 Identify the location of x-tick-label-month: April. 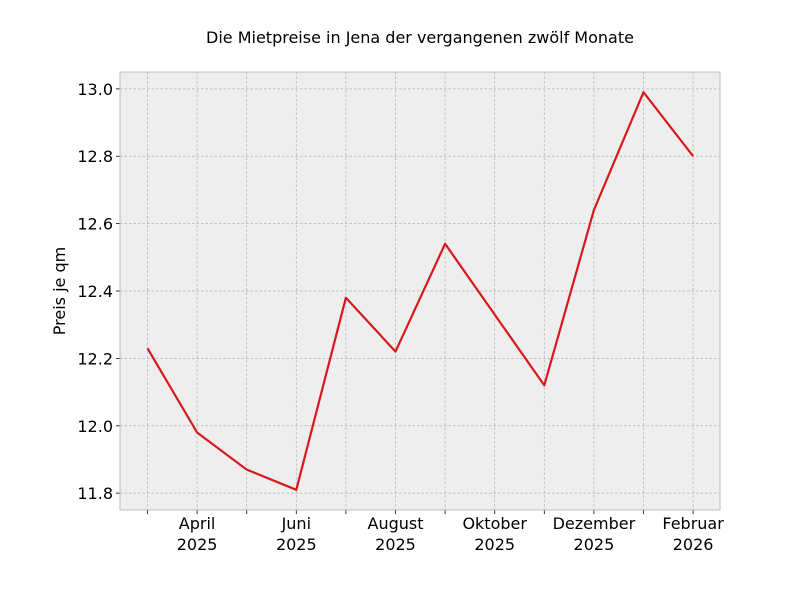
(197, 523).